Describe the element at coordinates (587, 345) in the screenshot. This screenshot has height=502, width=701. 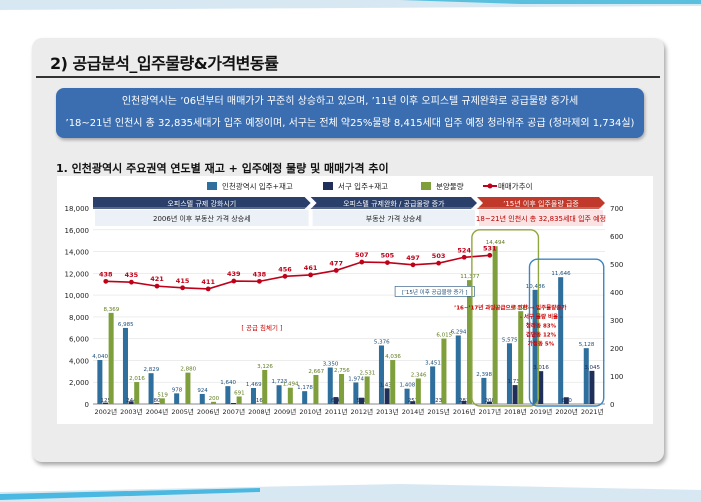
I see `data-label: 5,128` at that location.